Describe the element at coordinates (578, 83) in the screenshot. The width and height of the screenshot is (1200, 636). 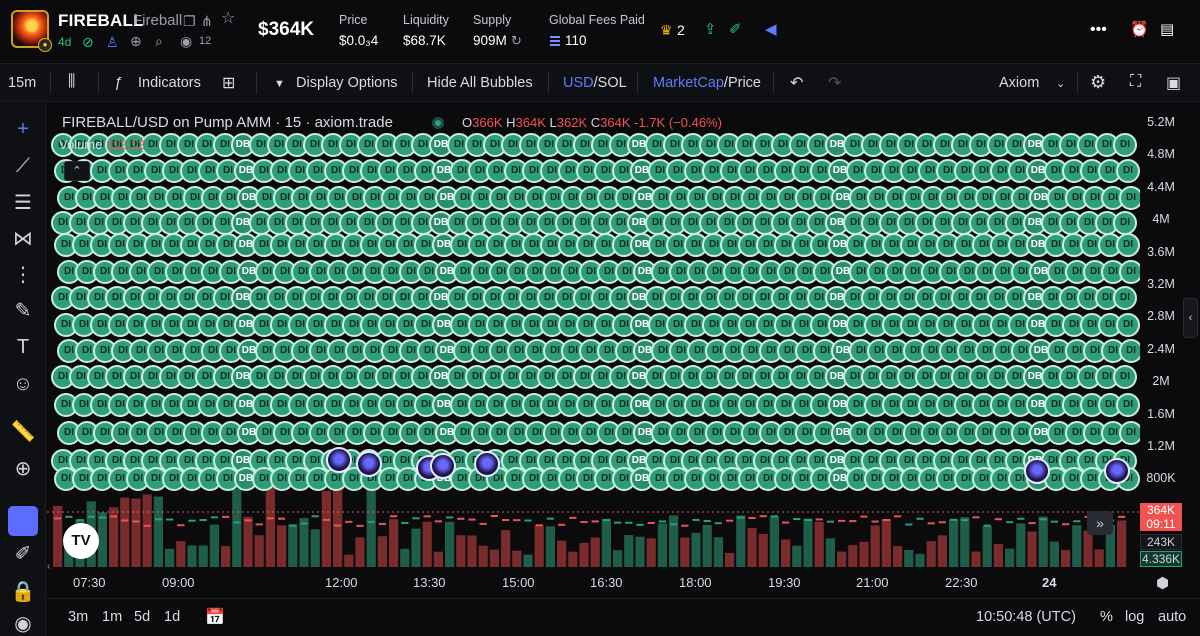
I see `currency-usd: USD` at that location.